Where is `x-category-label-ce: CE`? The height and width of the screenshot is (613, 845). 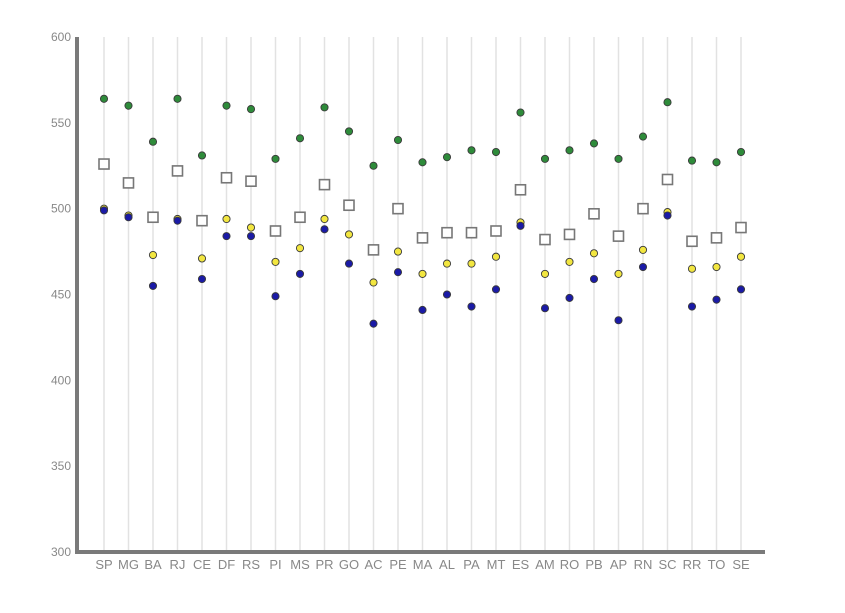
x-category-label-ce: CE is located at coordinates (202, 564).